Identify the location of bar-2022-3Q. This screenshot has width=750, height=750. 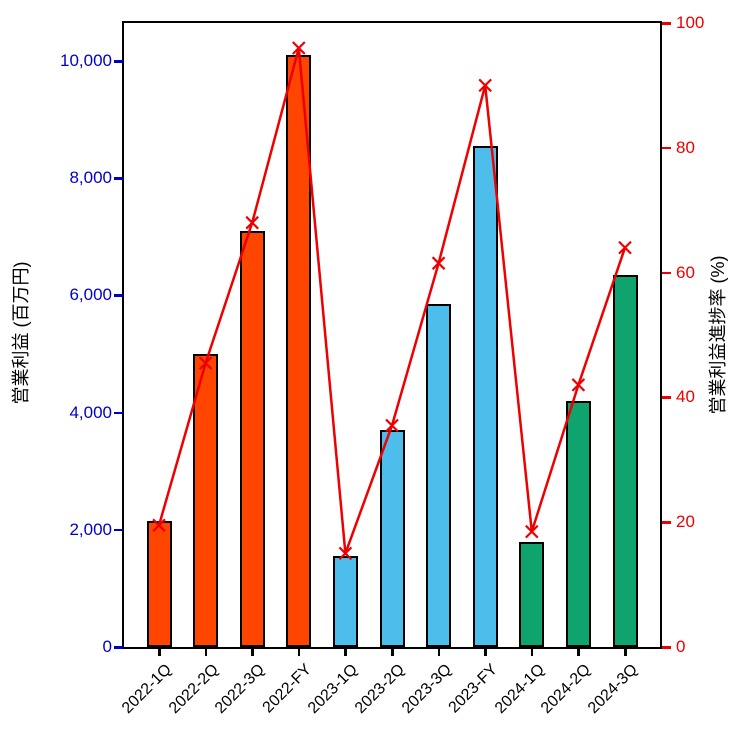
(252, 439).